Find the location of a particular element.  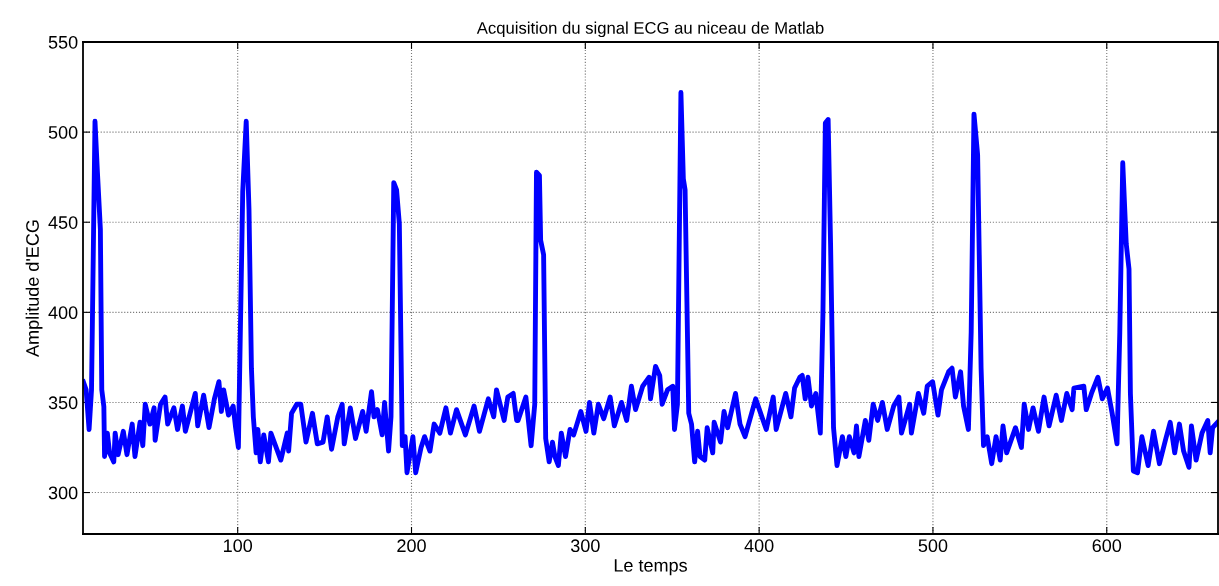

x-axis-title: Le temps is located at coordinates (650, 567).